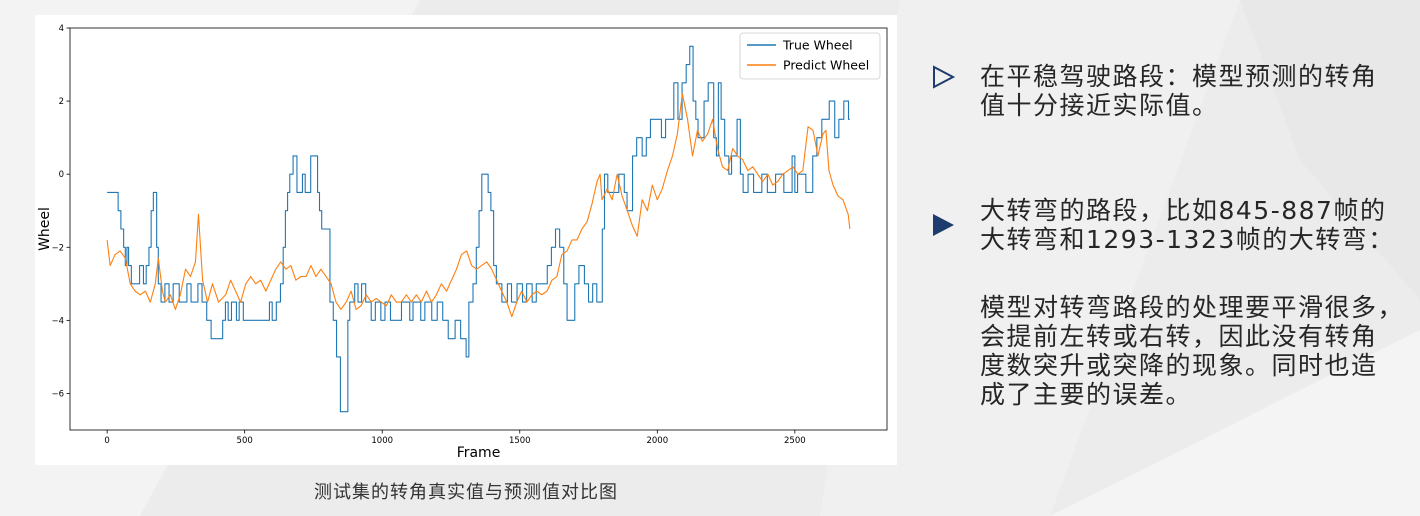 This screenshot has width=1420, height=516. Describe the element at coordinates (479, 453) in the screenshot. I see `x-axis-label: Frame` at that location.